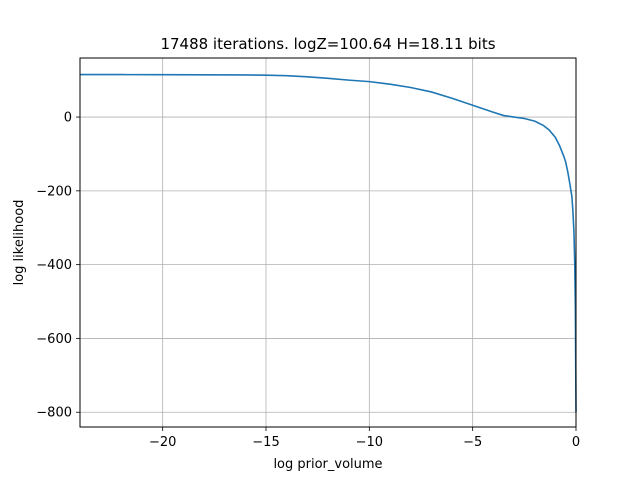  What do you see at coordinates (162, 442) in the screenshot?
I see `x-tick-label: −20` at bounding box center [162, 442].